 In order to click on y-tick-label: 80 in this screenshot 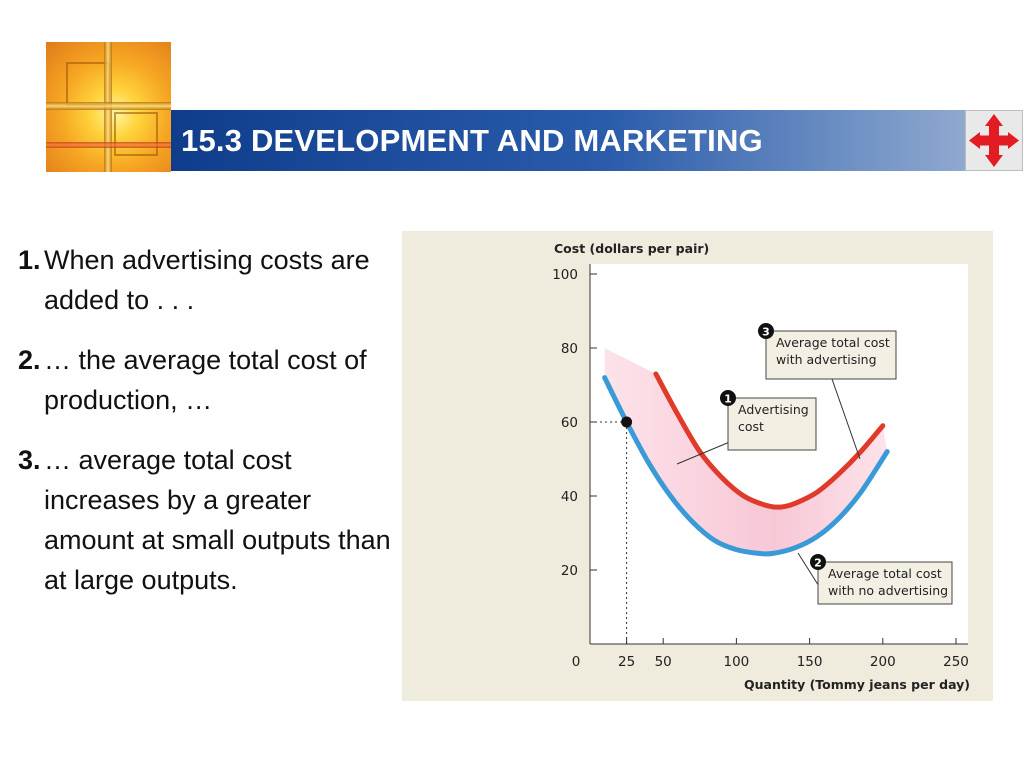, I will do `click(569, 349)`.